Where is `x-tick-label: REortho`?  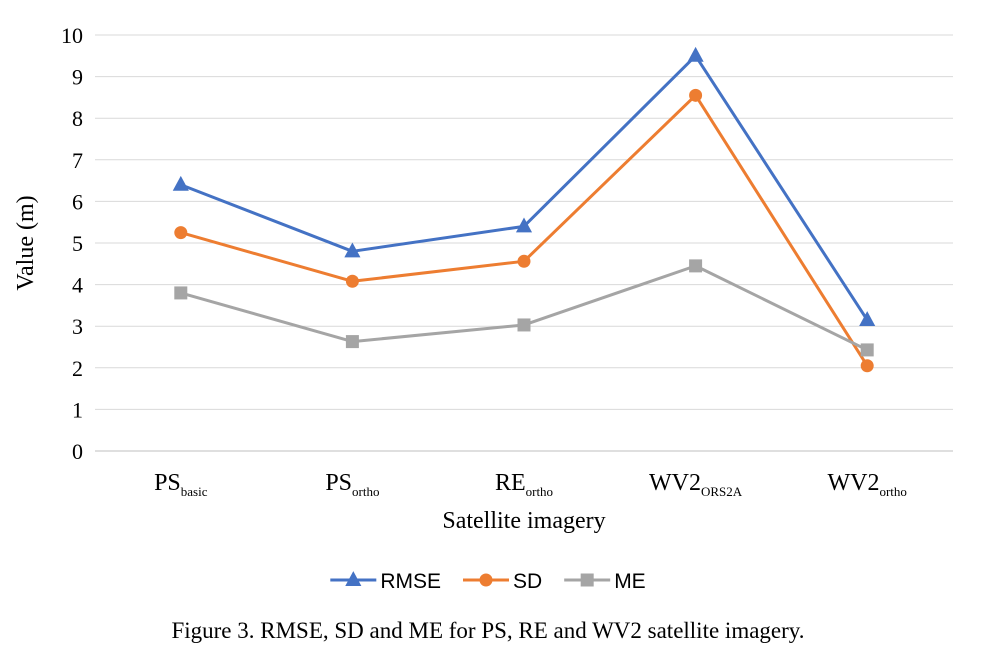
x-tick-label: REortho is located at coordinates (524, 484).